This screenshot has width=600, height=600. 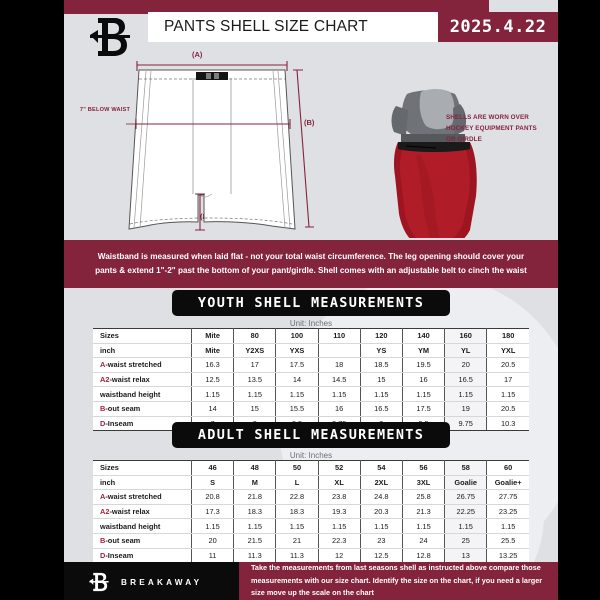 What do you see at coordinates (255, 336) in the screenshot?
I see `table-cell: 80` at bounding box center [255, 336].